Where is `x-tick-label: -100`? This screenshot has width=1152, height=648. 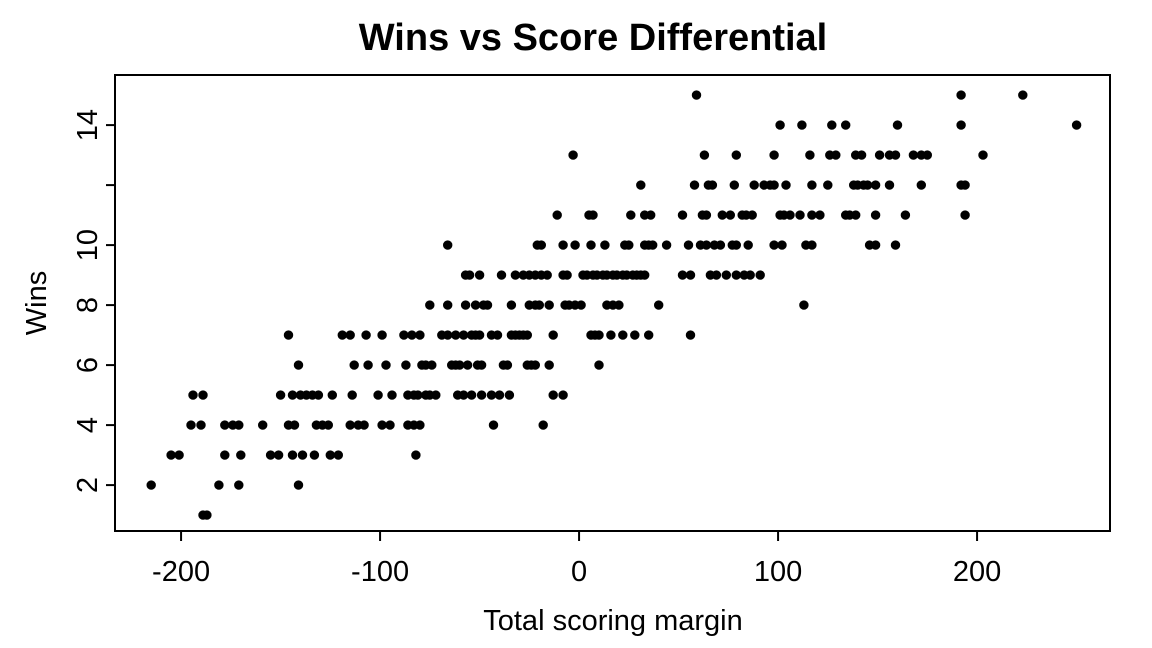
x-tick-label: -100 is located at coordinates (380, 572).